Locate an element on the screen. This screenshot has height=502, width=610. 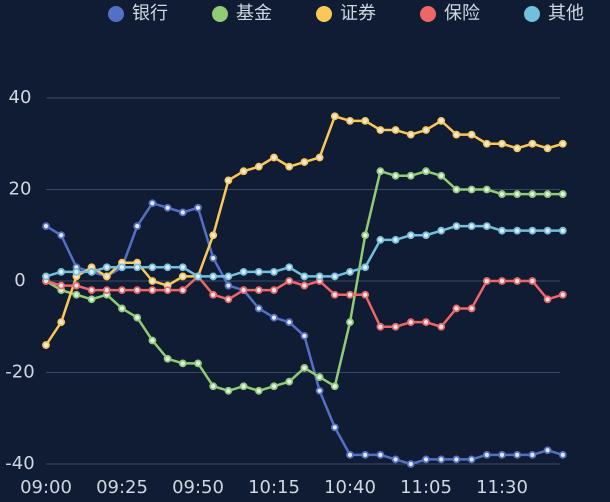
legend-label: 银行 is located at coordinates (150, 13).